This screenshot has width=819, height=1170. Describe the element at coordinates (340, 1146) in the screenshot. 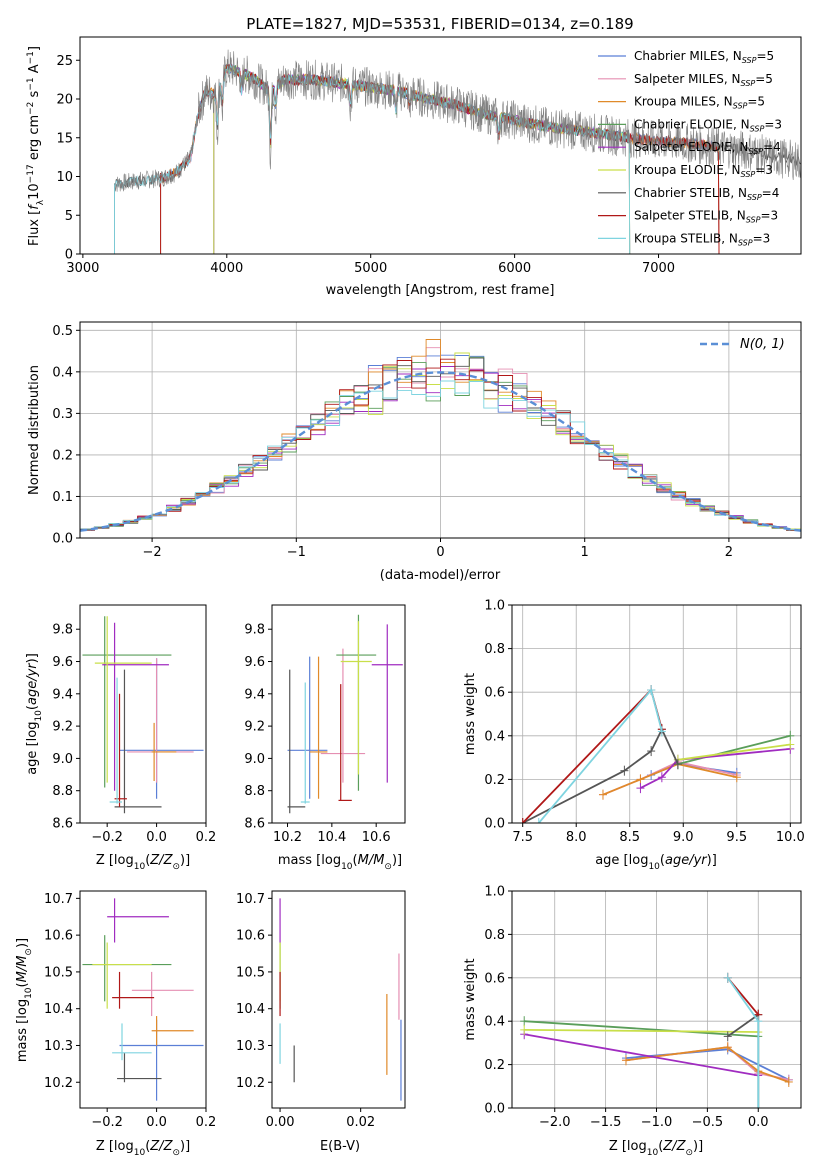

I see `x-axis-label: E(B-V)` at that location.